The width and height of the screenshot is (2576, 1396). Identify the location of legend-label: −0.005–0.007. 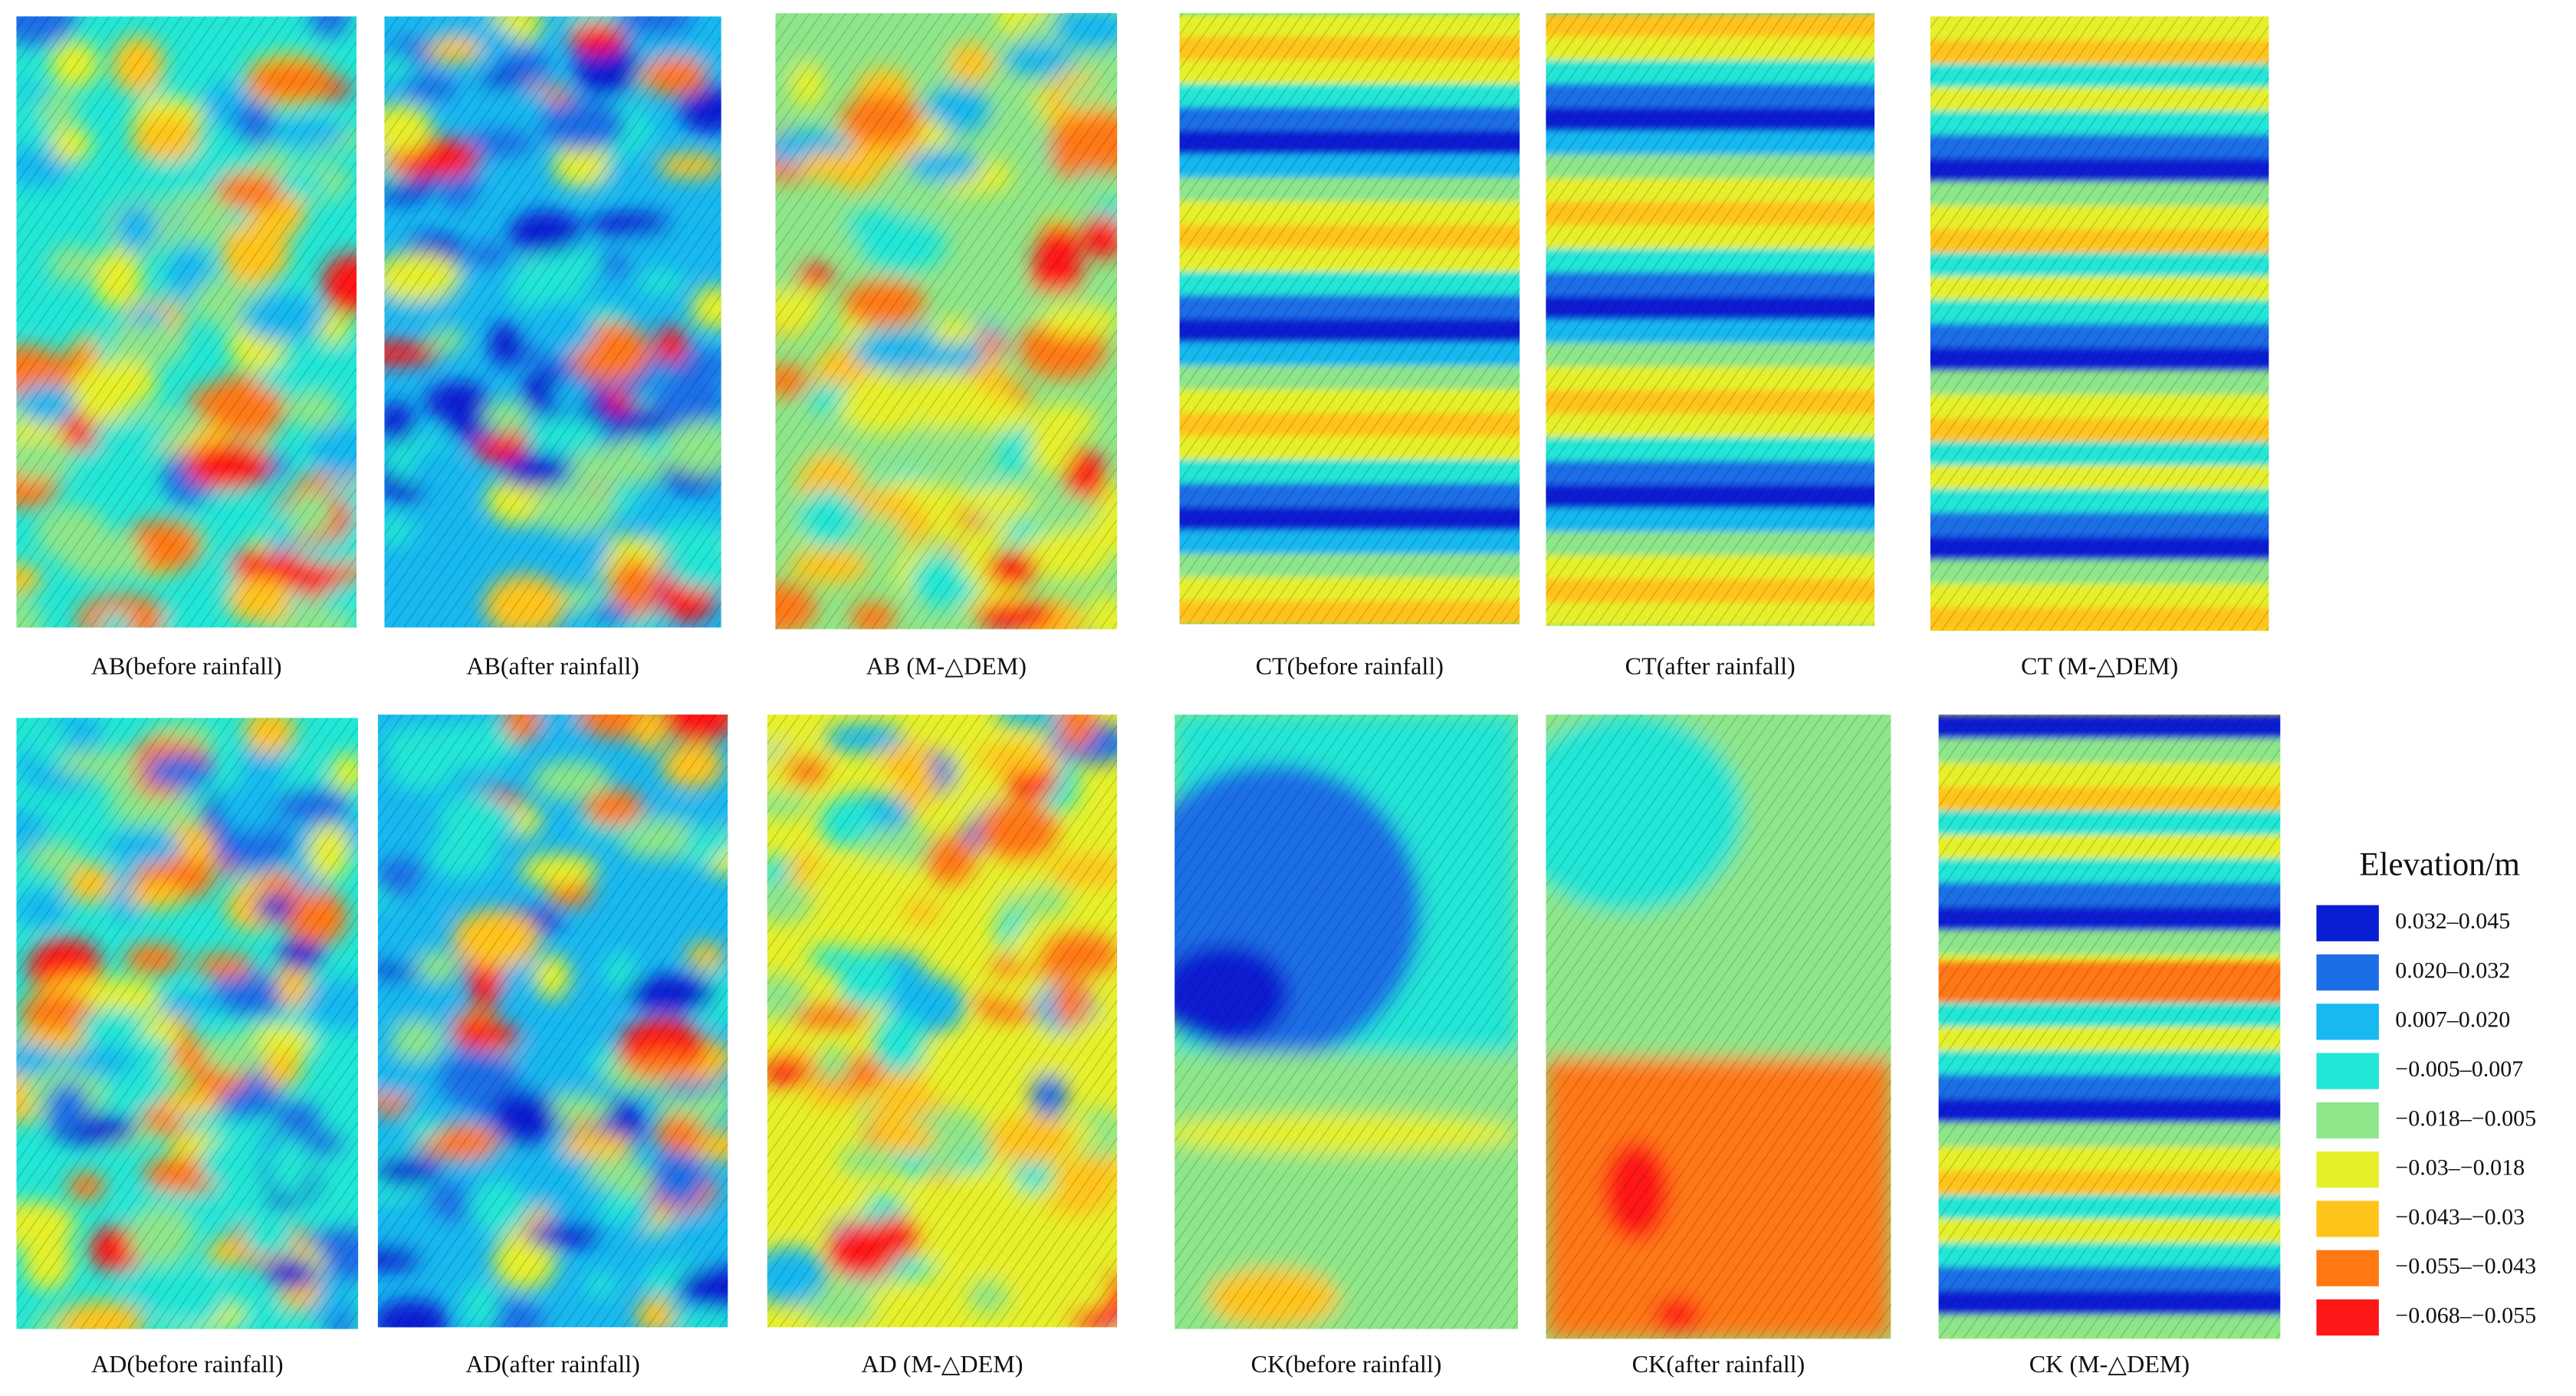
(2459, 1069).